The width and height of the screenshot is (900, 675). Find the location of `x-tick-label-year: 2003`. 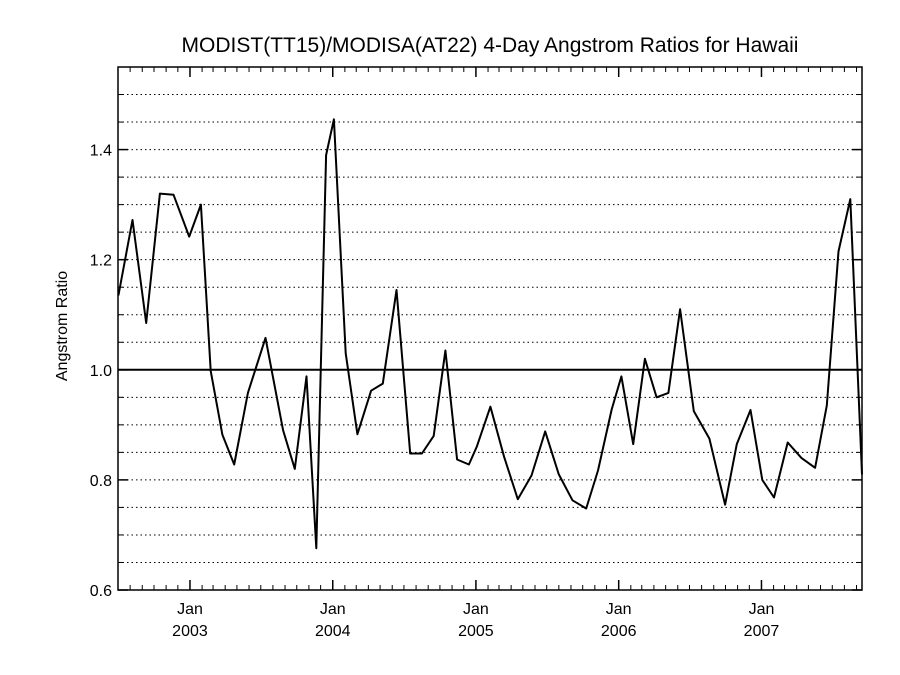

x-tick-label-year: 2003 is located at coordinates (190, 631).